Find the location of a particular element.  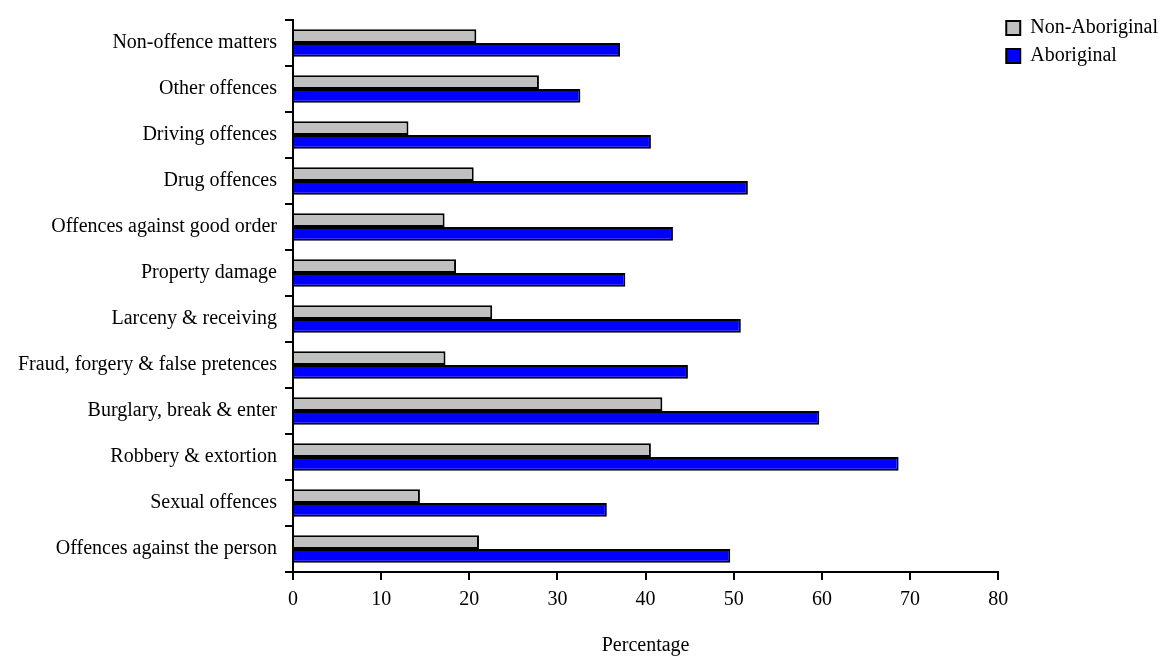

legend-label: Non-Aboriginal is located at coordinates (1094, 27).